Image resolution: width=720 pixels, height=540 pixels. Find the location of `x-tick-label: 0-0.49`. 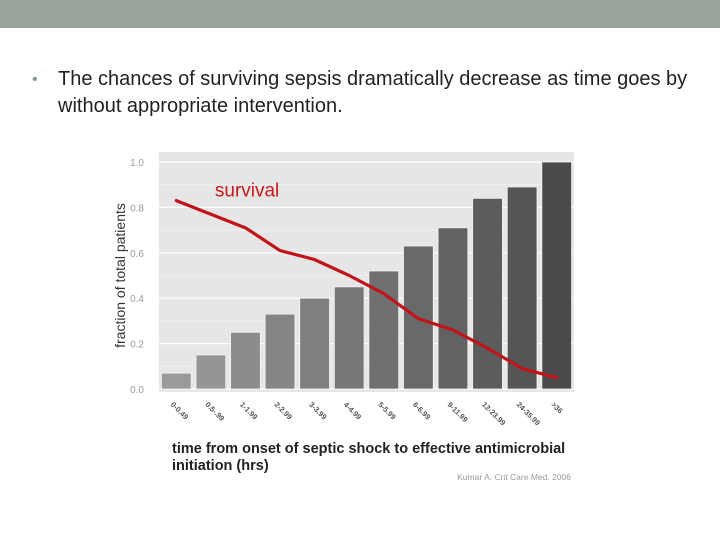

x-tick-label: 0-0.49 is located at coordinates (179, 410).